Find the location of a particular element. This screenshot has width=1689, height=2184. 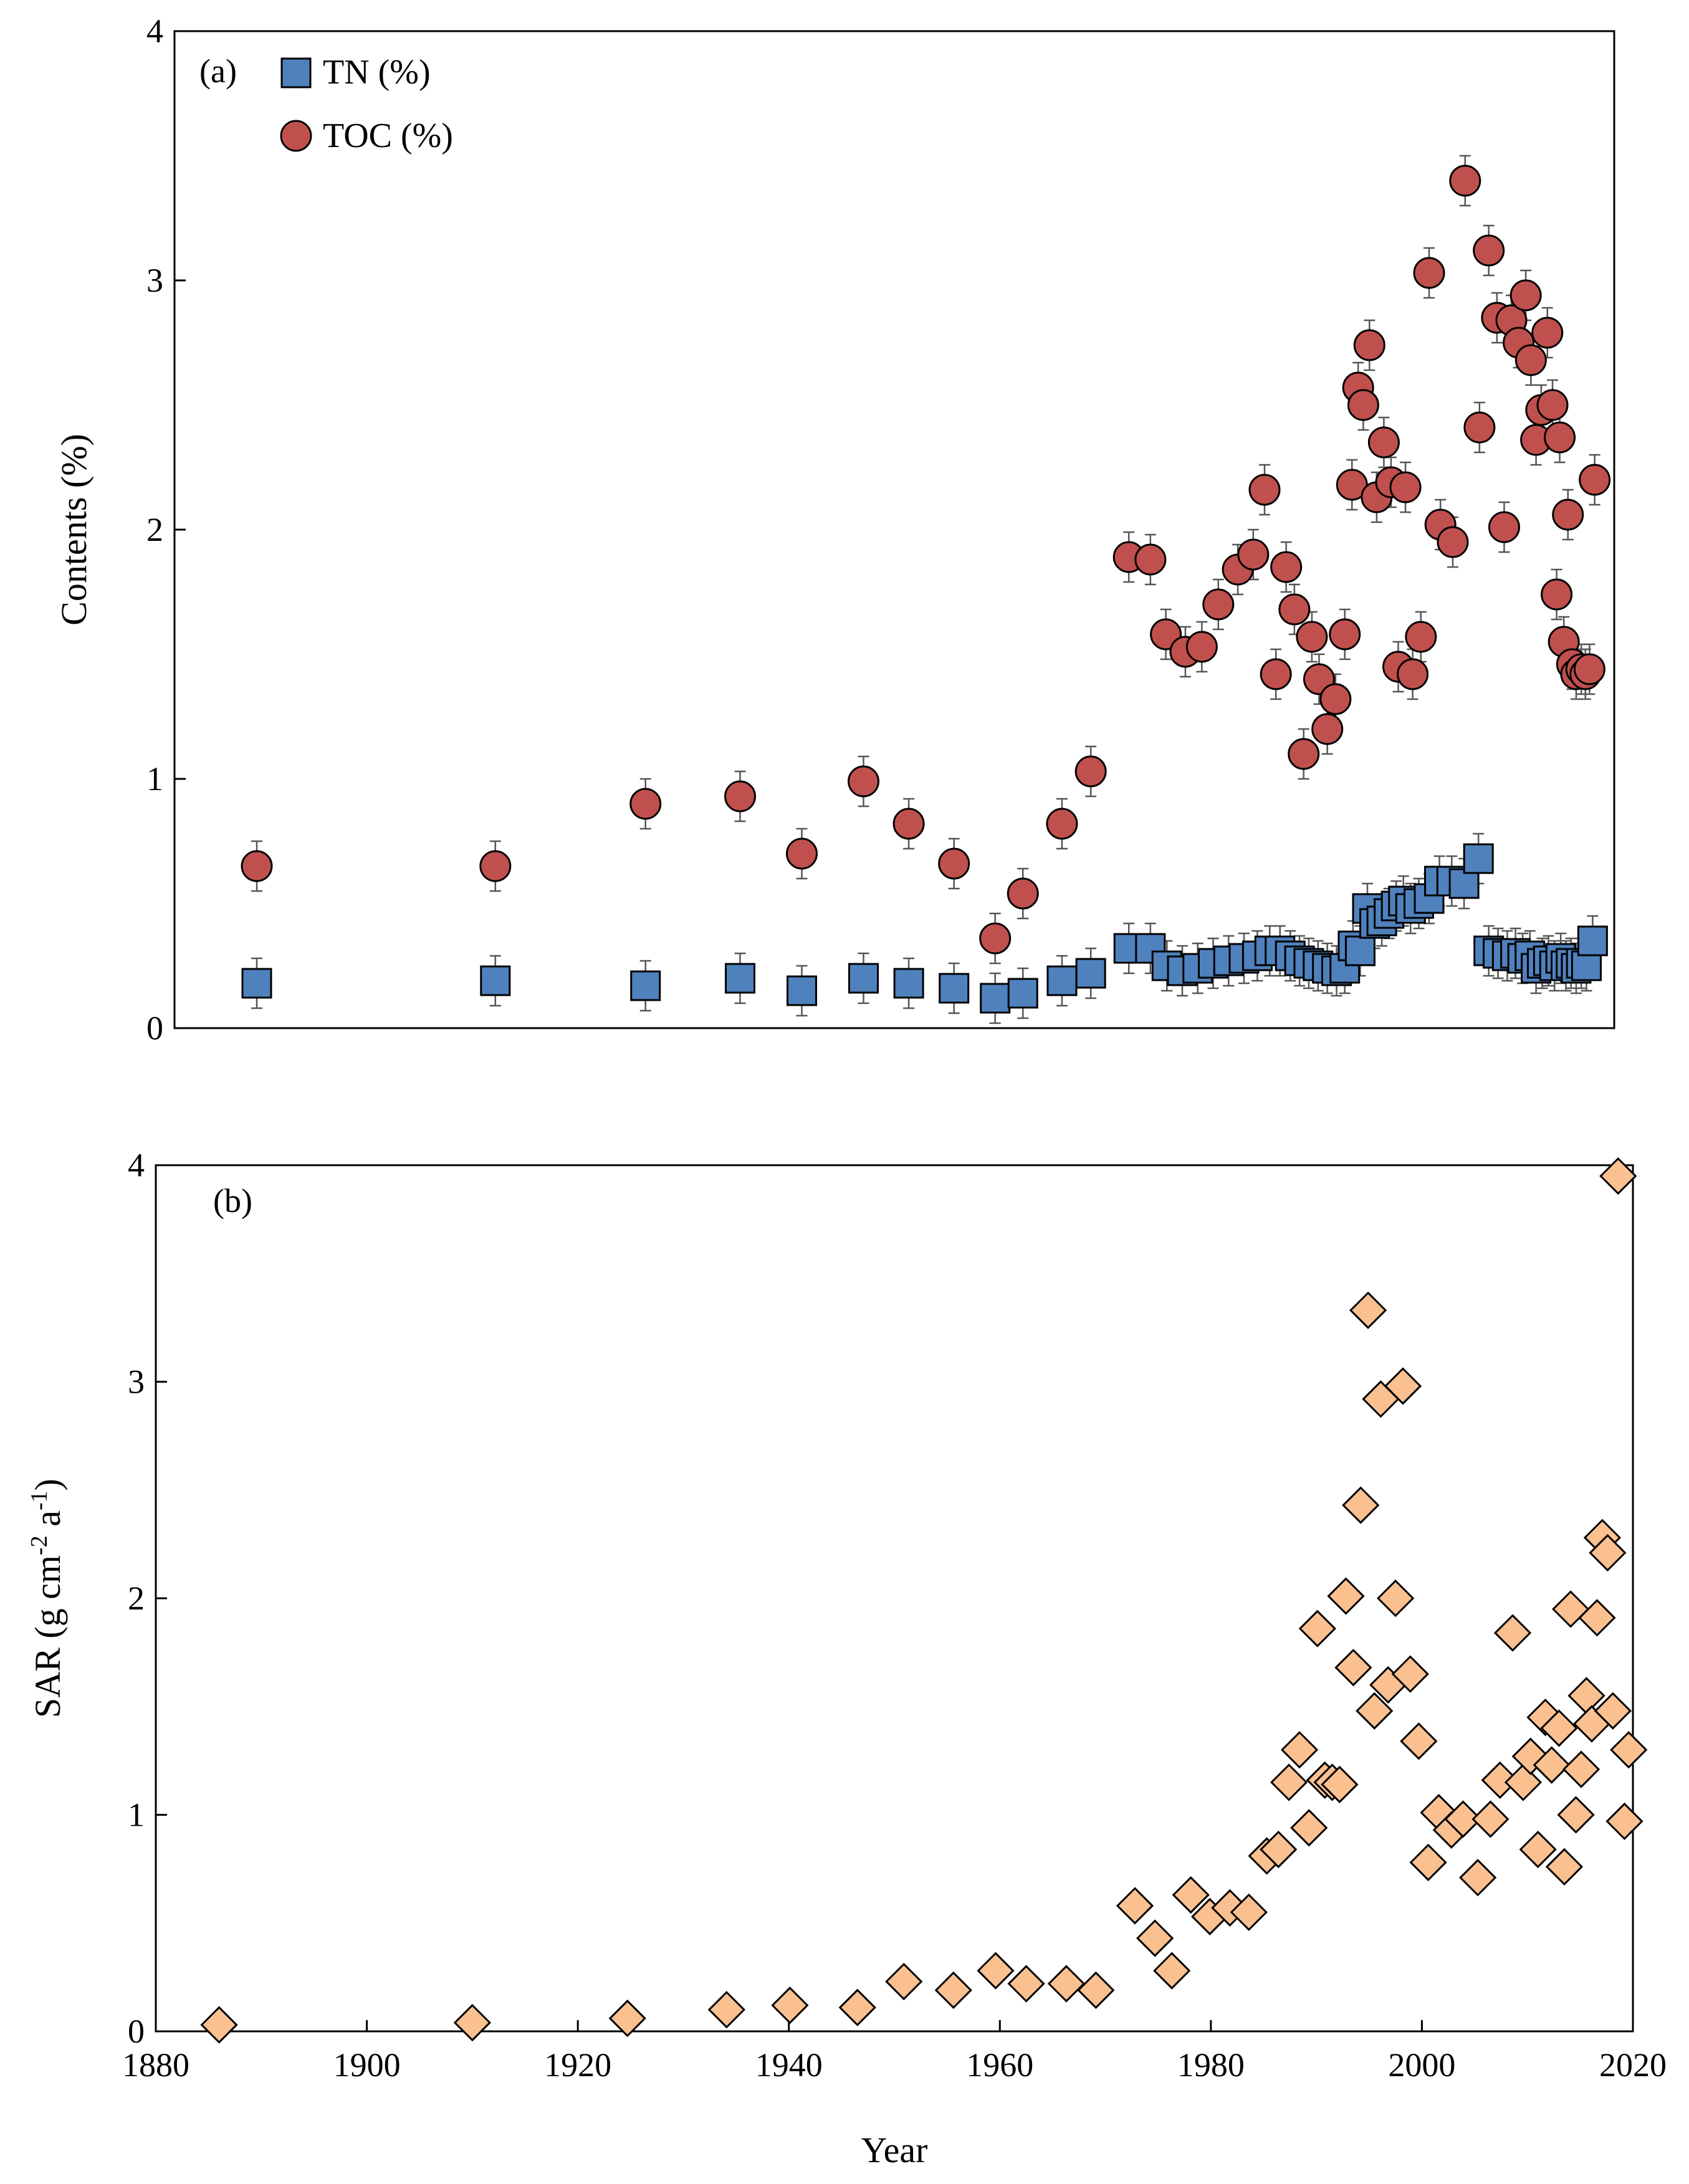

y-tick-label-a-4: 4 is located at coordinates (154, 31).